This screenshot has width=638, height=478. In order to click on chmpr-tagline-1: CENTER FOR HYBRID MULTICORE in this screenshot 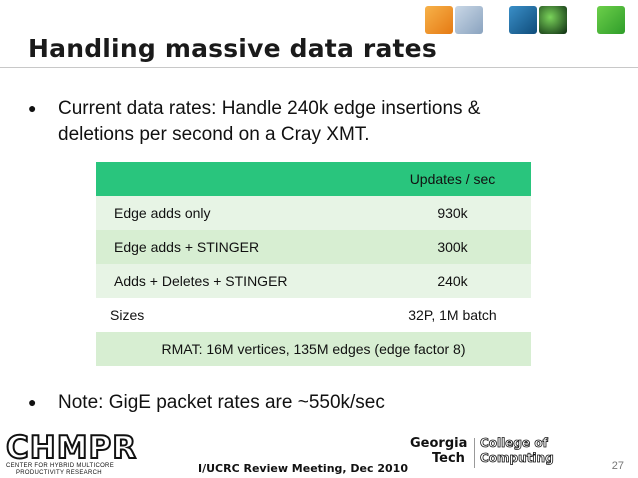, I will do `click(60, 466)`.